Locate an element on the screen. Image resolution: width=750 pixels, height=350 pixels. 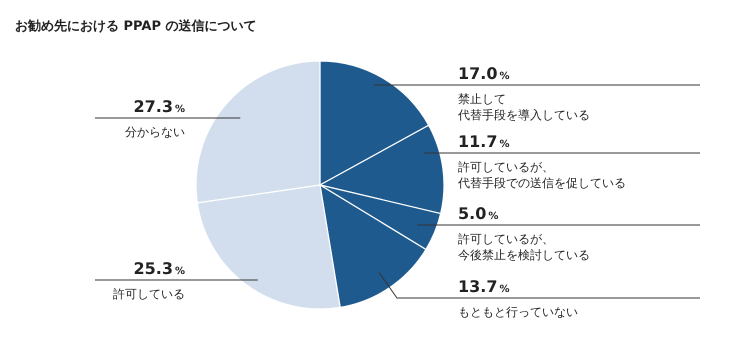
slice-label: 禁止して代替手段を導入している is located at coordinates (523, 107).